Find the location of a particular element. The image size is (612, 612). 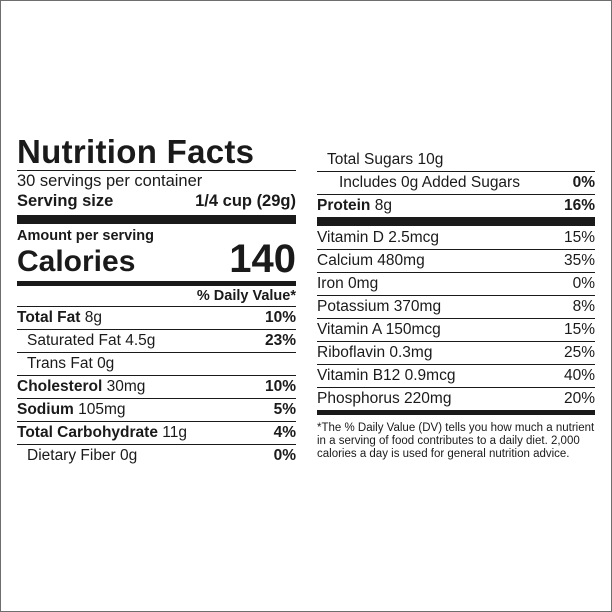

nutrient-name: Protein is located at coordinates (344, 205).